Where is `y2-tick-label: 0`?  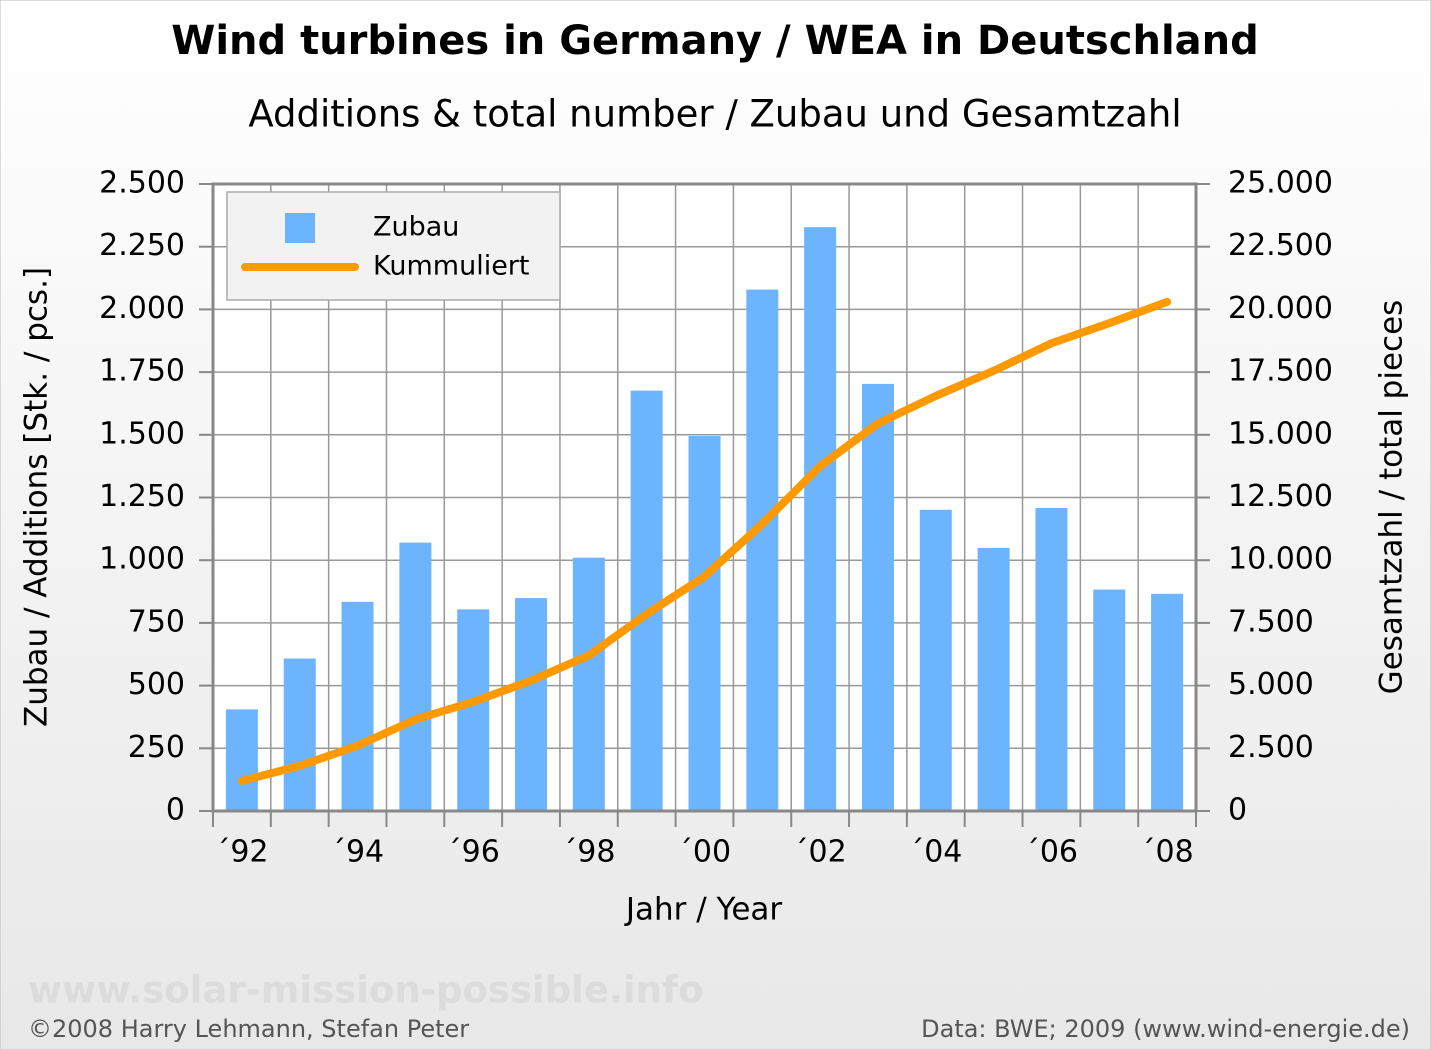 y2-tick-label: 0 is located at coordinates (1237, 810).